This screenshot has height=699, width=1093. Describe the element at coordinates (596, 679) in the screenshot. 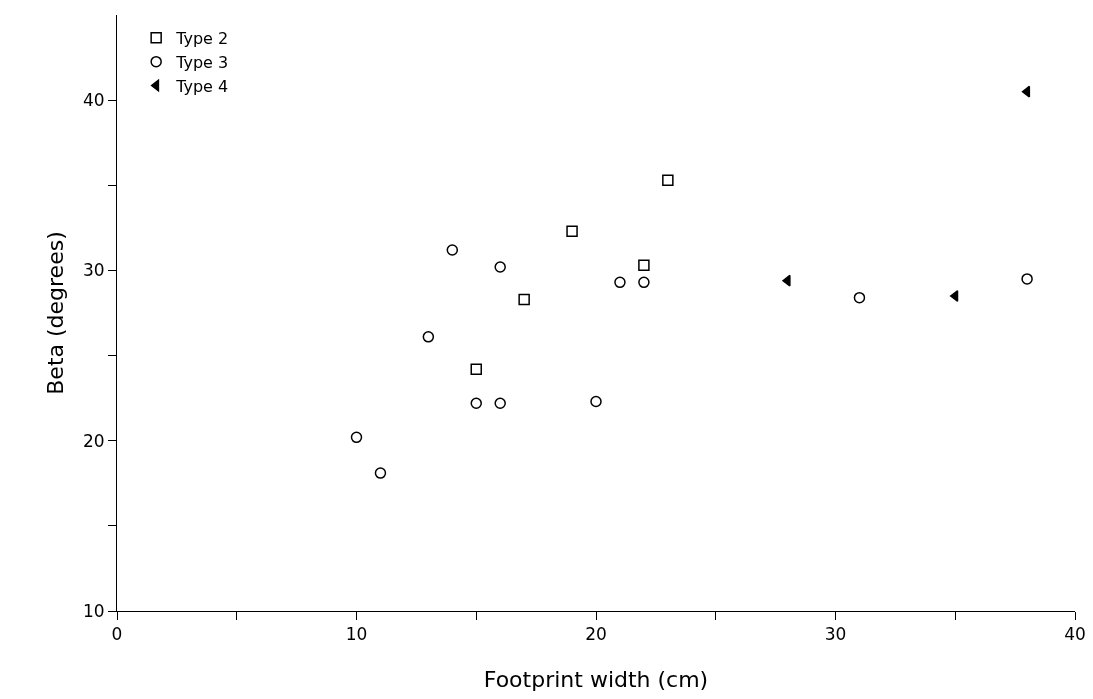

I see `x-axis-title: Footprint width (cm)` at that location.